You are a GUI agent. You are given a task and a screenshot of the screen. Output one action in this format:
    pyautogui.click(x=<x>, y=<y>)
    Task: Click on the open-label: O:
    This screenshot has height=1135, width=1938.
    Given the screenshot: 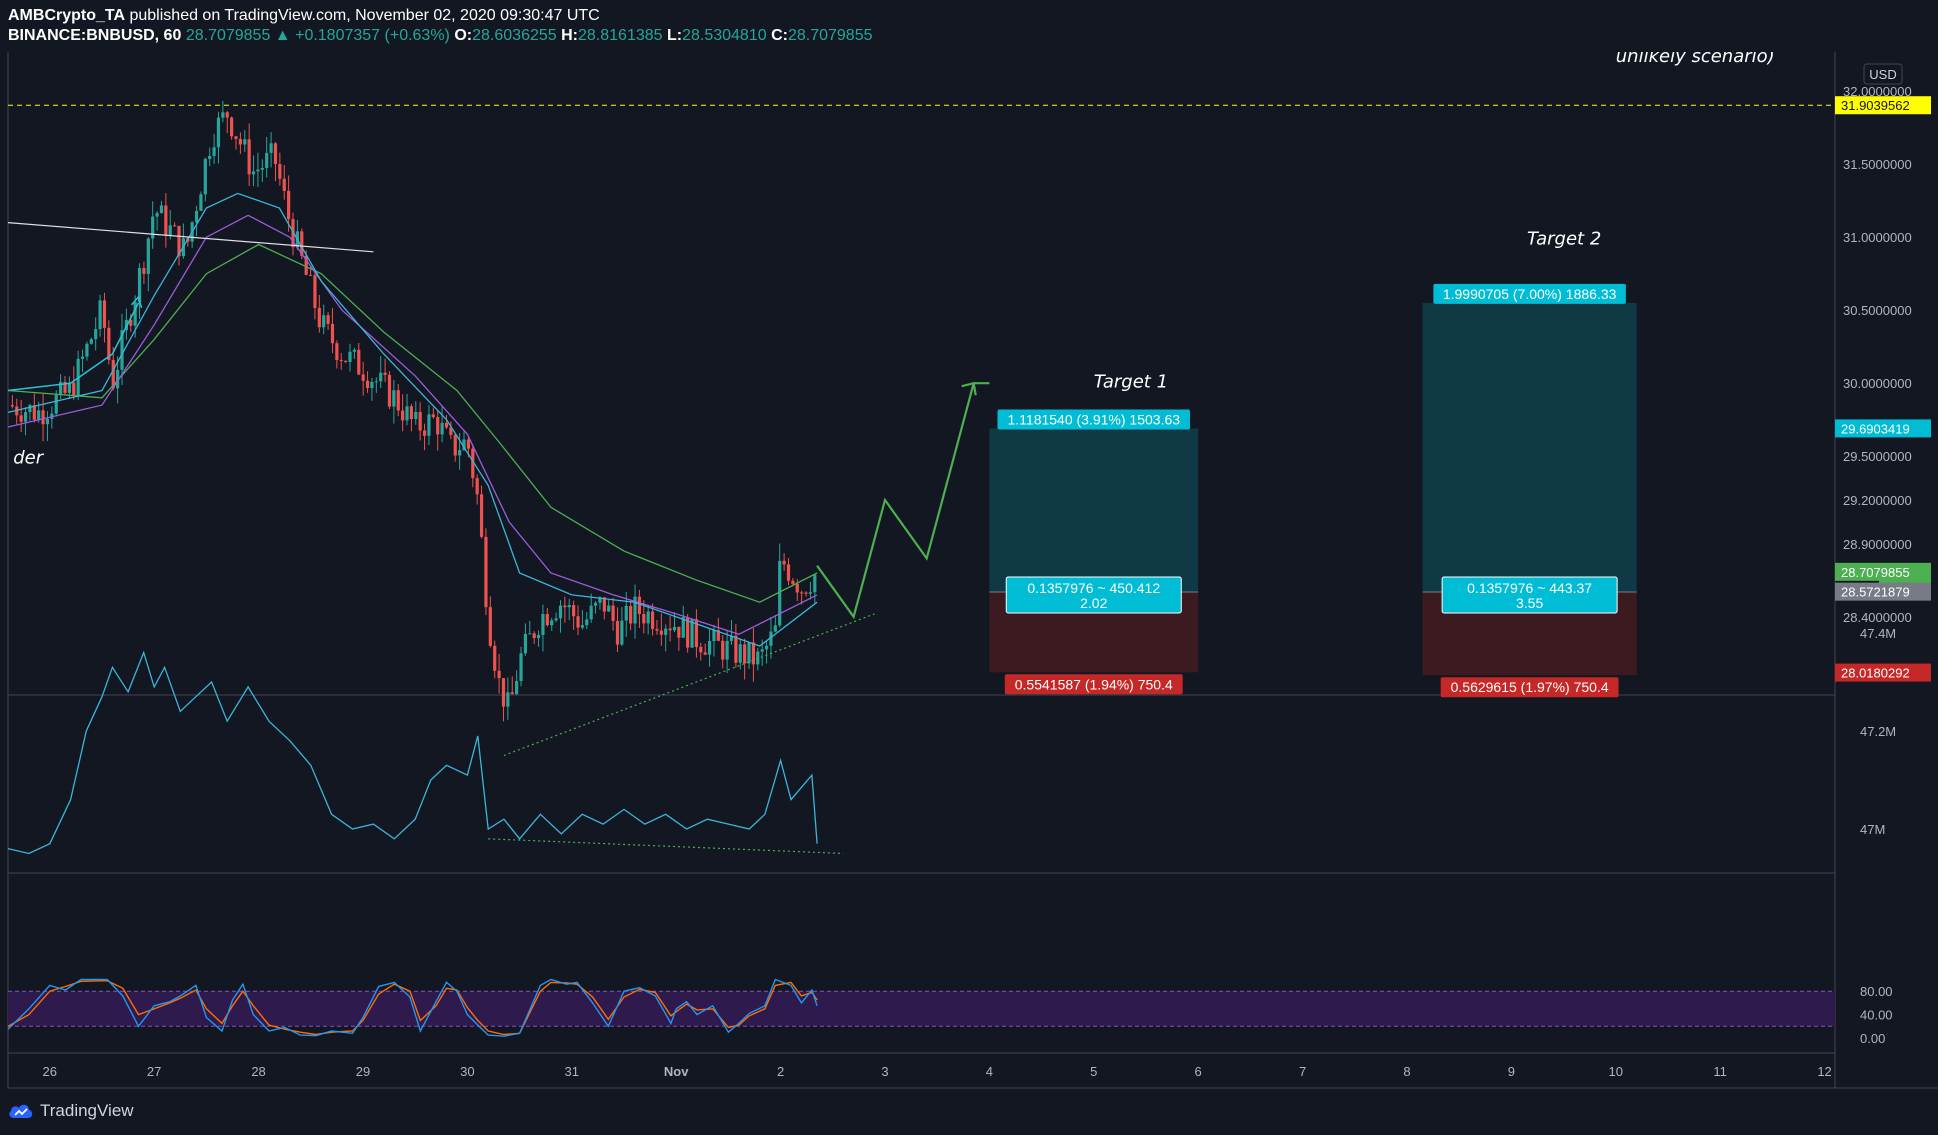 What is the action you would take?
    pyautogui.click(x=463, y=35)
    